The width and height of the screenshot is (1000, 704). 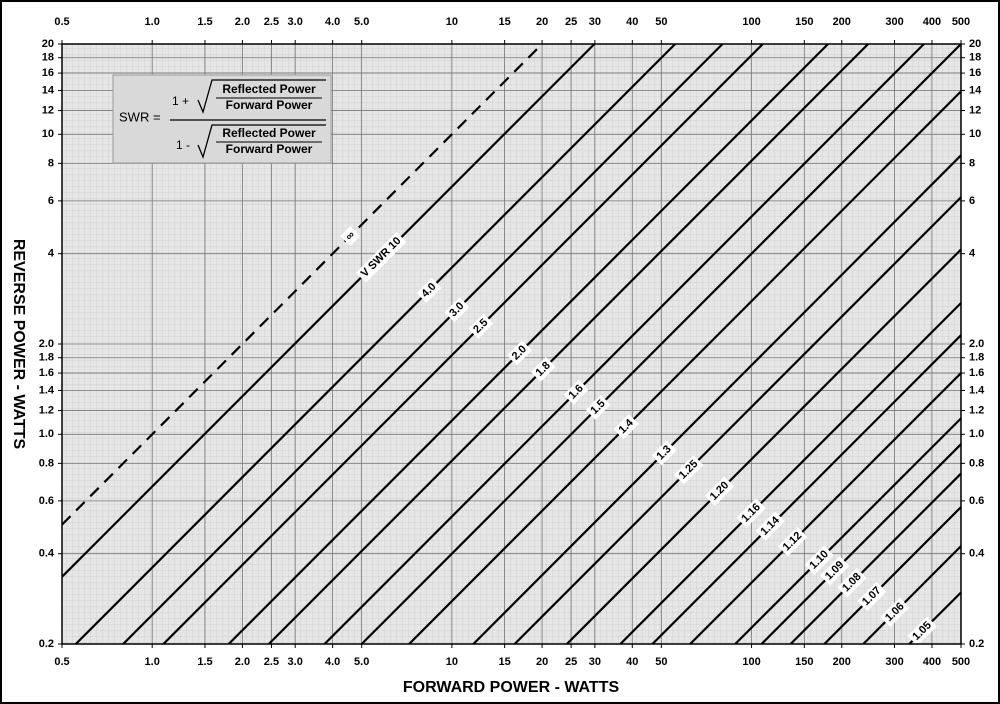 What do you see at coordinates (46, 344) in the screenshot?
I see `y-tick-label: 2.0` at bounding box center [46, 344].